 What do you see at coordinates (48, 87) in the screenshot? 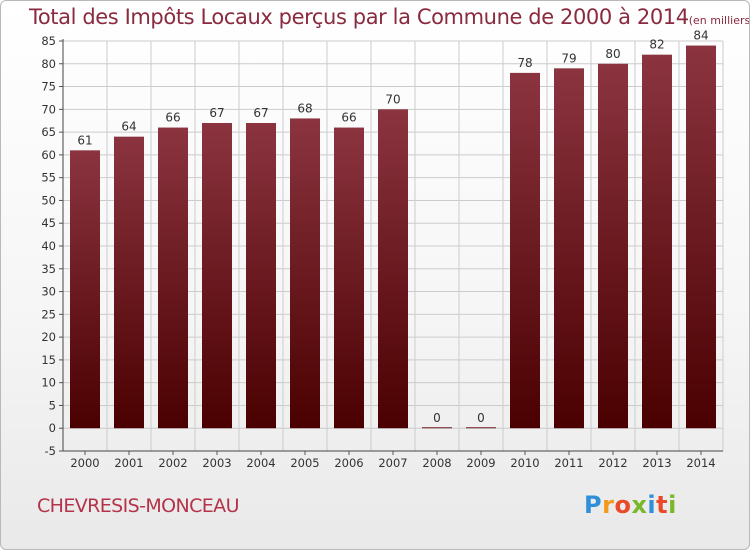
I see `y-tick-label: 75` at bounding box center [48, 87].